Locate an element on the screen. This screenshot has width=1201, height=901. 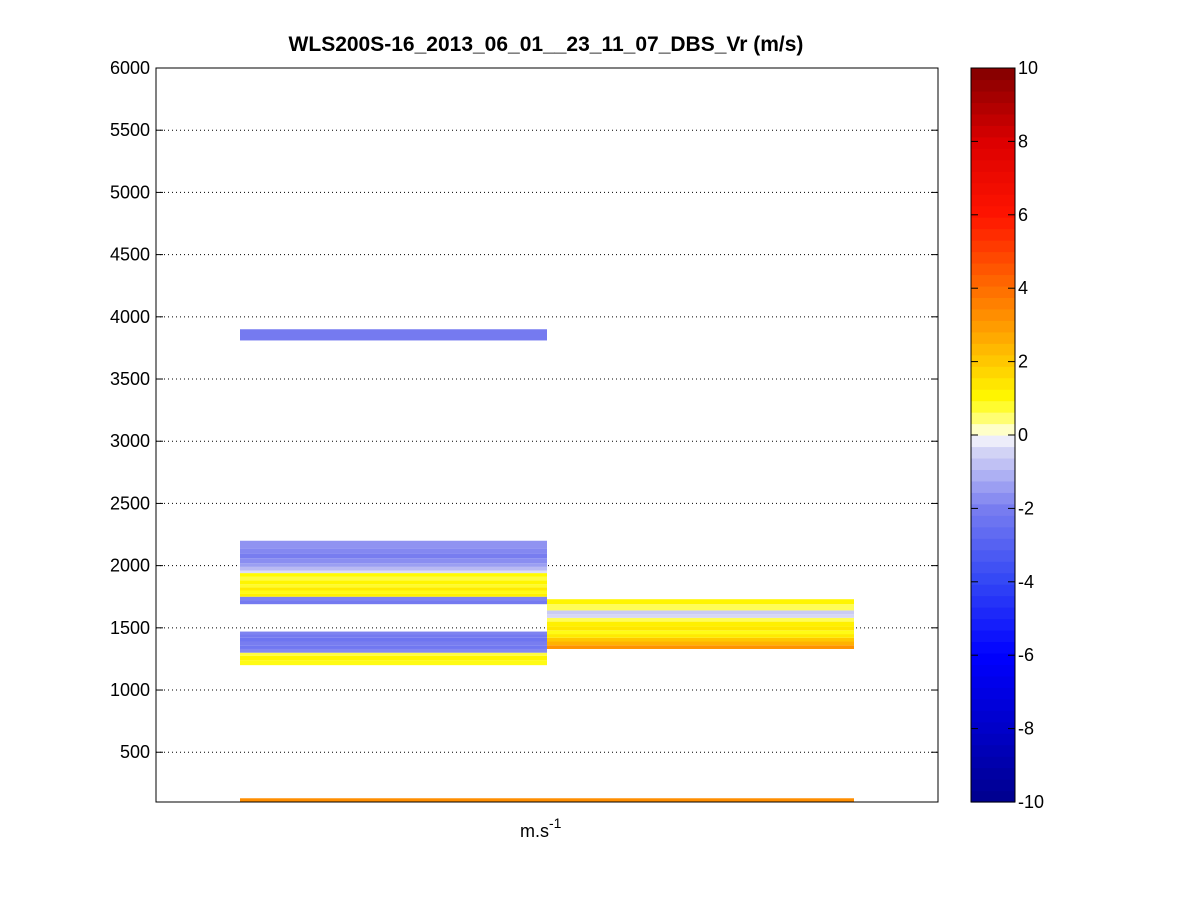
colorbar-tick-label: -4 is located at coordinates (1026, 582).